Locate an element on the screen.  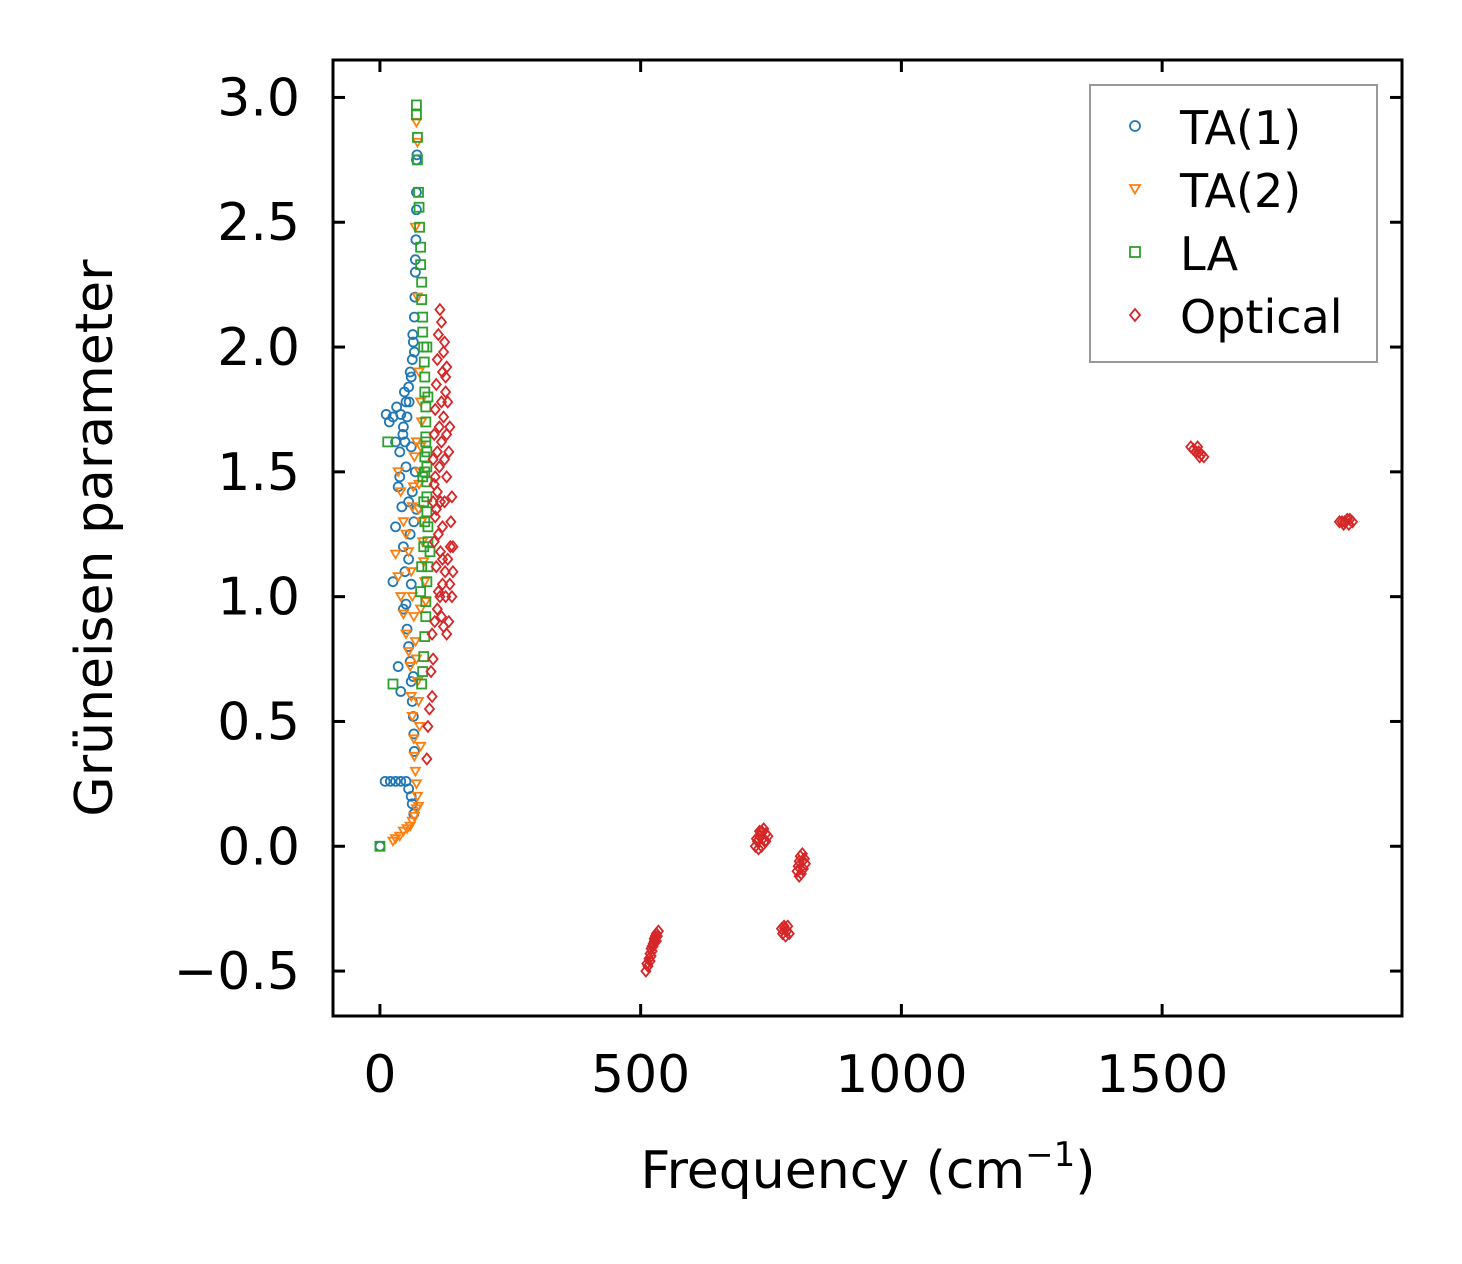
y-tick-label-3: 1.0 is located at coordinates (258, 598).